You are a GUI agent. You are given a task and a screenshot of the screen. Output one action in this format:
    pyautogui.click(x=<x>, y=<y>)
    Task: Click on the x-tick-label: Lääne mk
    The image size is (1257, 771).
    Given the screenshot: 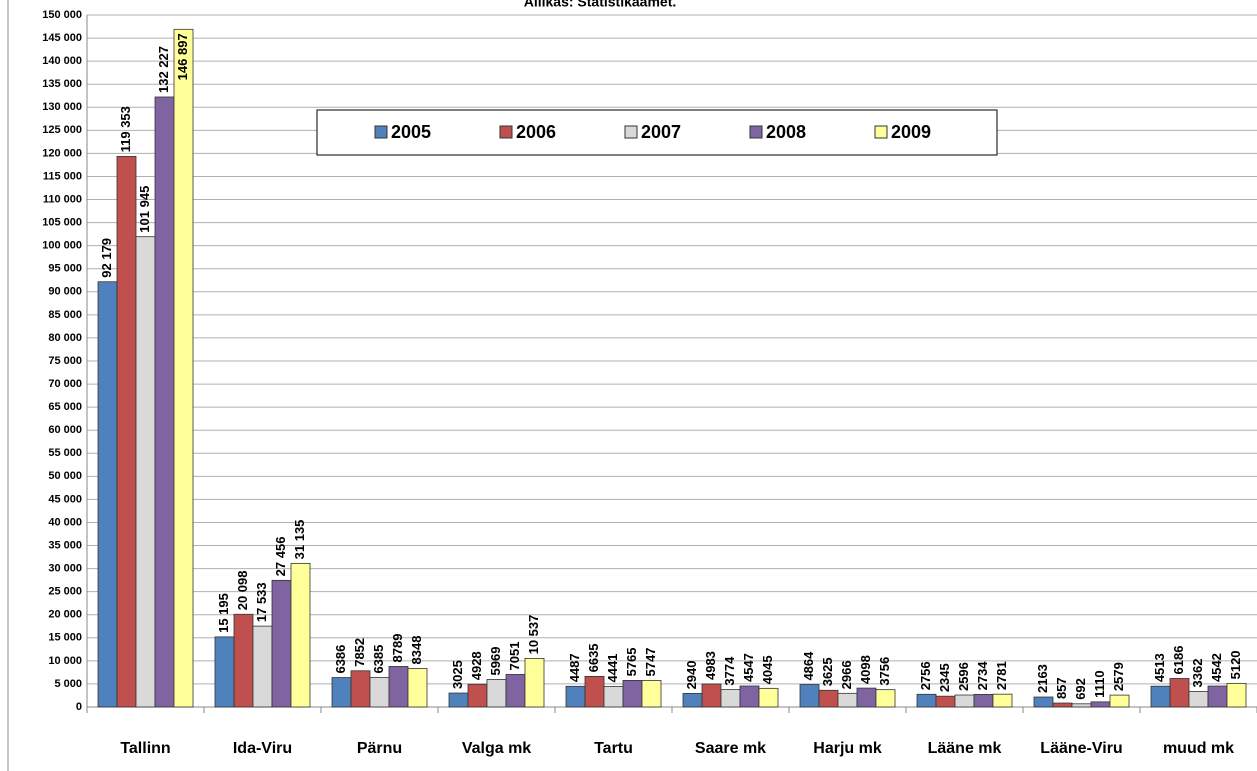 What is the action you would take?
    pyautogui.click(x=965, y=748)
    